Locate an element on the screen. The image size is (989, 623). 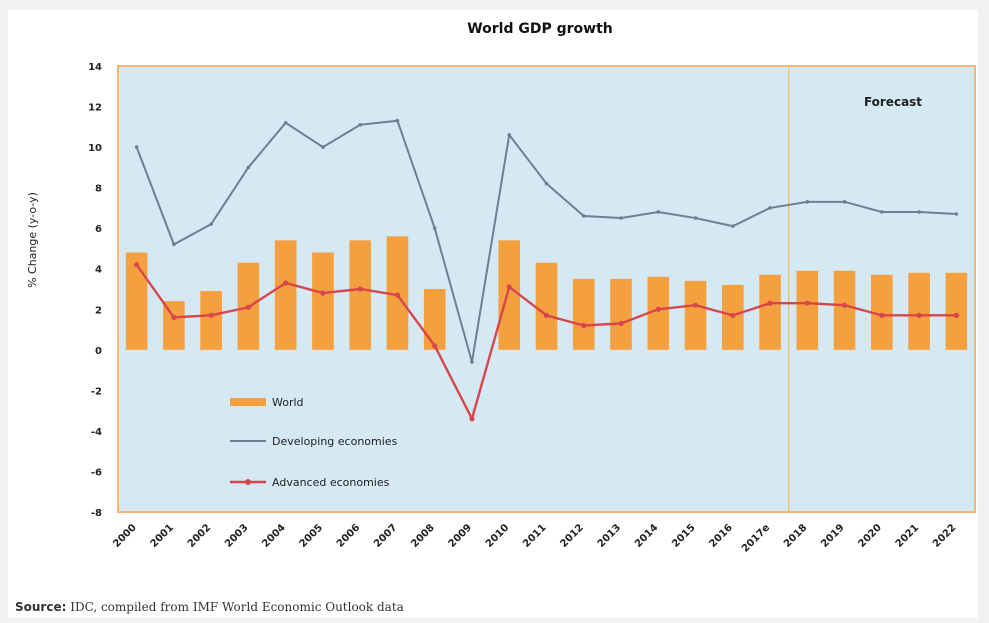
y-tick-label: -4 is located at coordinates (96, 432).